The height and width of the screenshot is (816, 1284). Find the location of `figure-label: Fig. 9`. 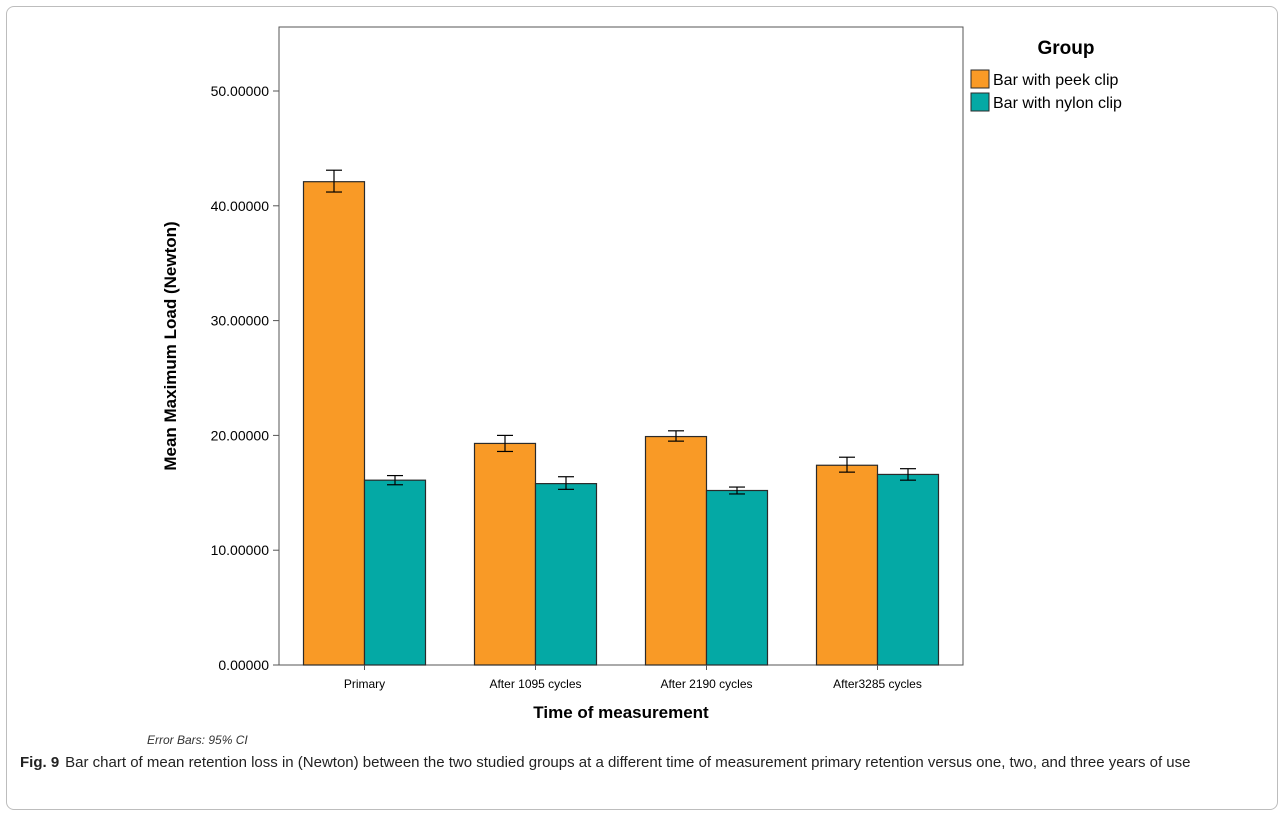

figure-label: Fig. 9 is located at coordinates (40, 762).